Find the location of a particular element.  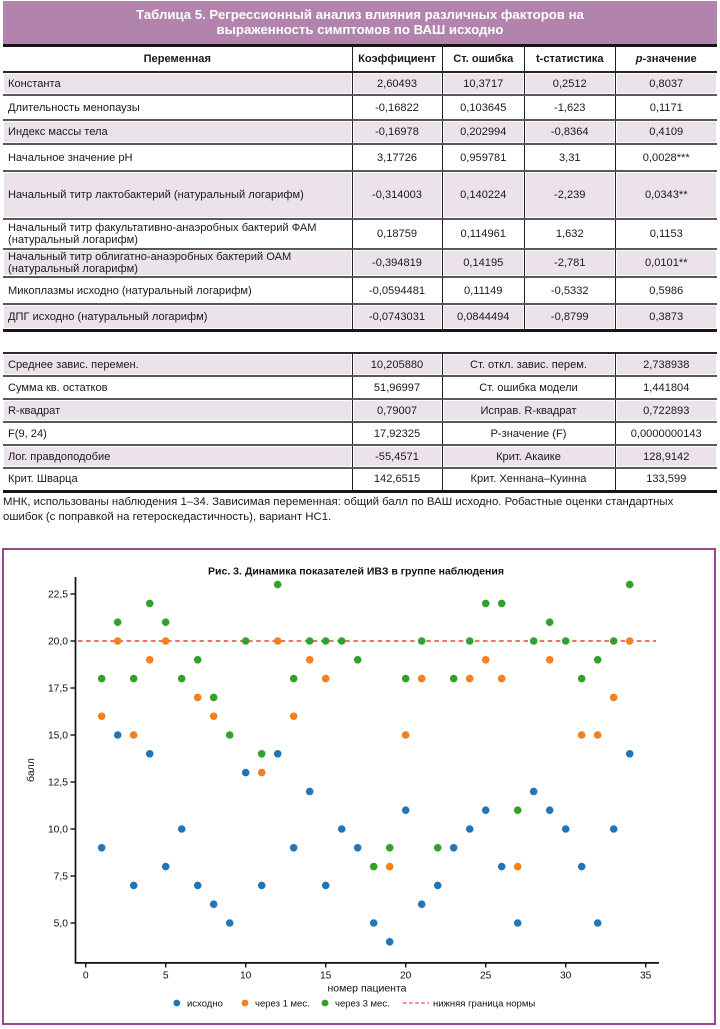

svg-text: 25 is located at coordinates (486, 976).